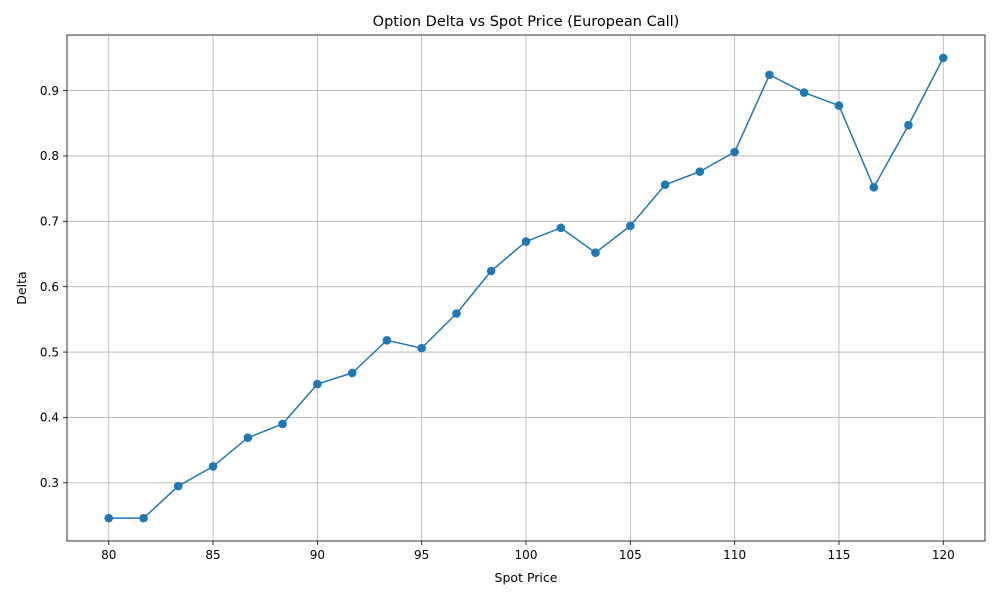 The image size is (1000, 604). What do you see at coordinates (630, 555) in the screenshot?
I see `x-tick-label: 105` at bounding box center [630, 555].